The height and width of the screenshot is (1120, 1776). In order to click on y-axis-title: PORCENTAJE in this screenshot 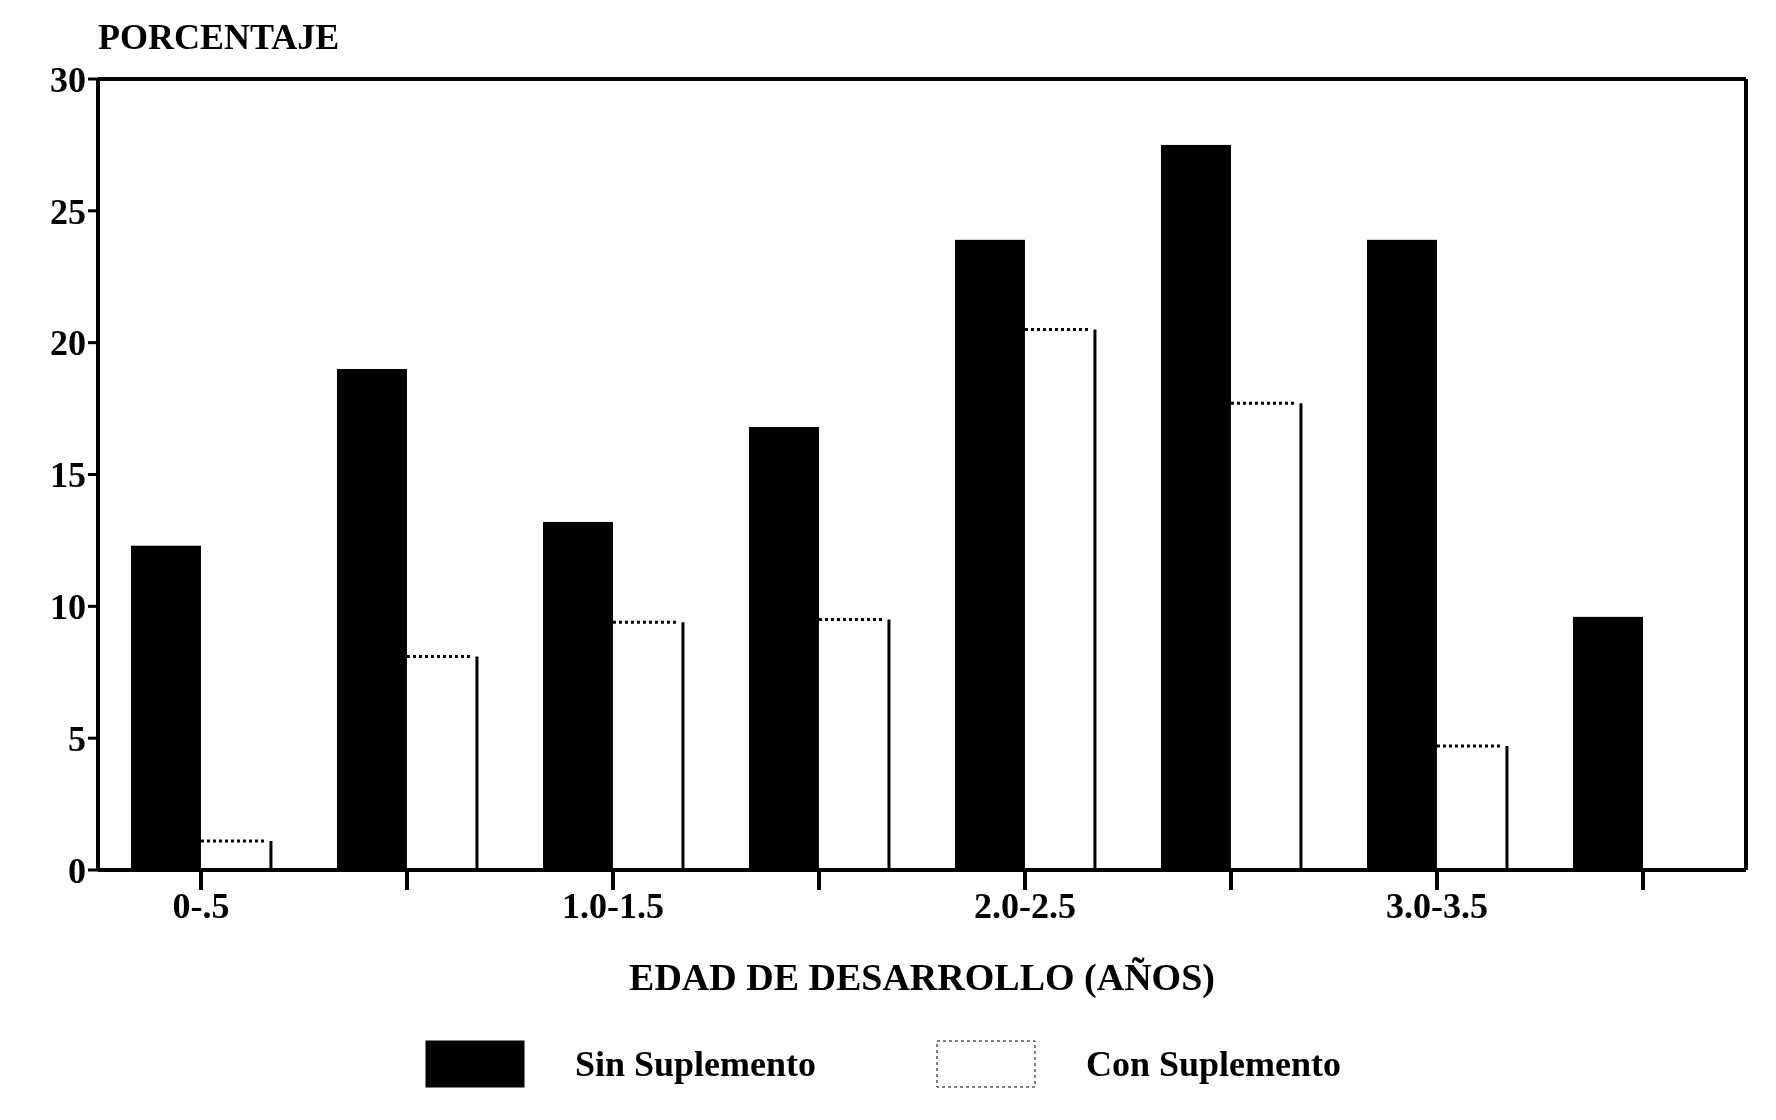, I will do `click(219, 37)`.